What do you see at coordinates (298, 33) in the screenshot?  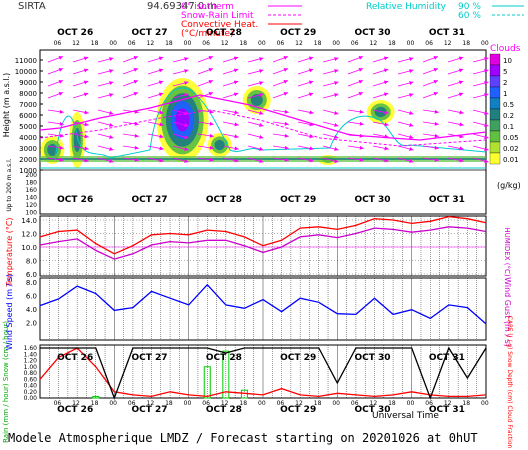 I see `date-label: OCT 29` at bounding box center [298, 33].